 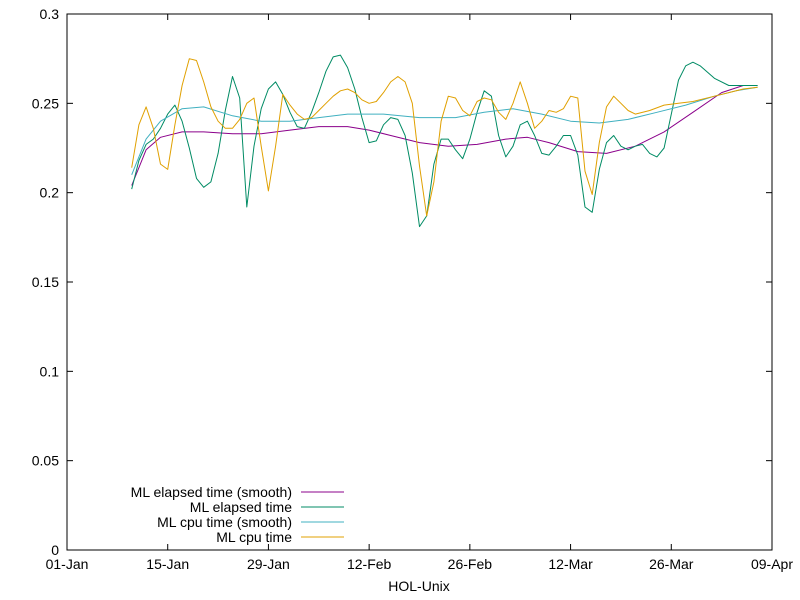 I want to click on x-tick-label: 29-Jan, so click(x=268, y=564).